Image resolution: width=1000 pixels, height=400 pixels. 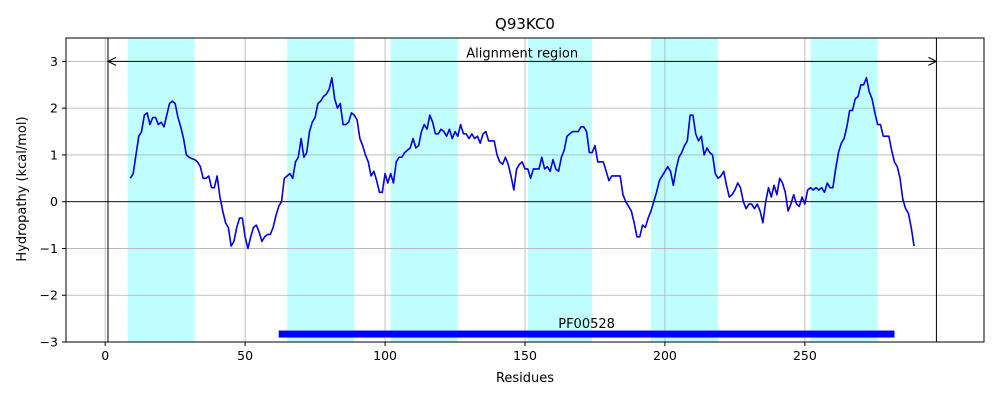 I want to click on y-tick-label: −2, so click(x=49, y=295).